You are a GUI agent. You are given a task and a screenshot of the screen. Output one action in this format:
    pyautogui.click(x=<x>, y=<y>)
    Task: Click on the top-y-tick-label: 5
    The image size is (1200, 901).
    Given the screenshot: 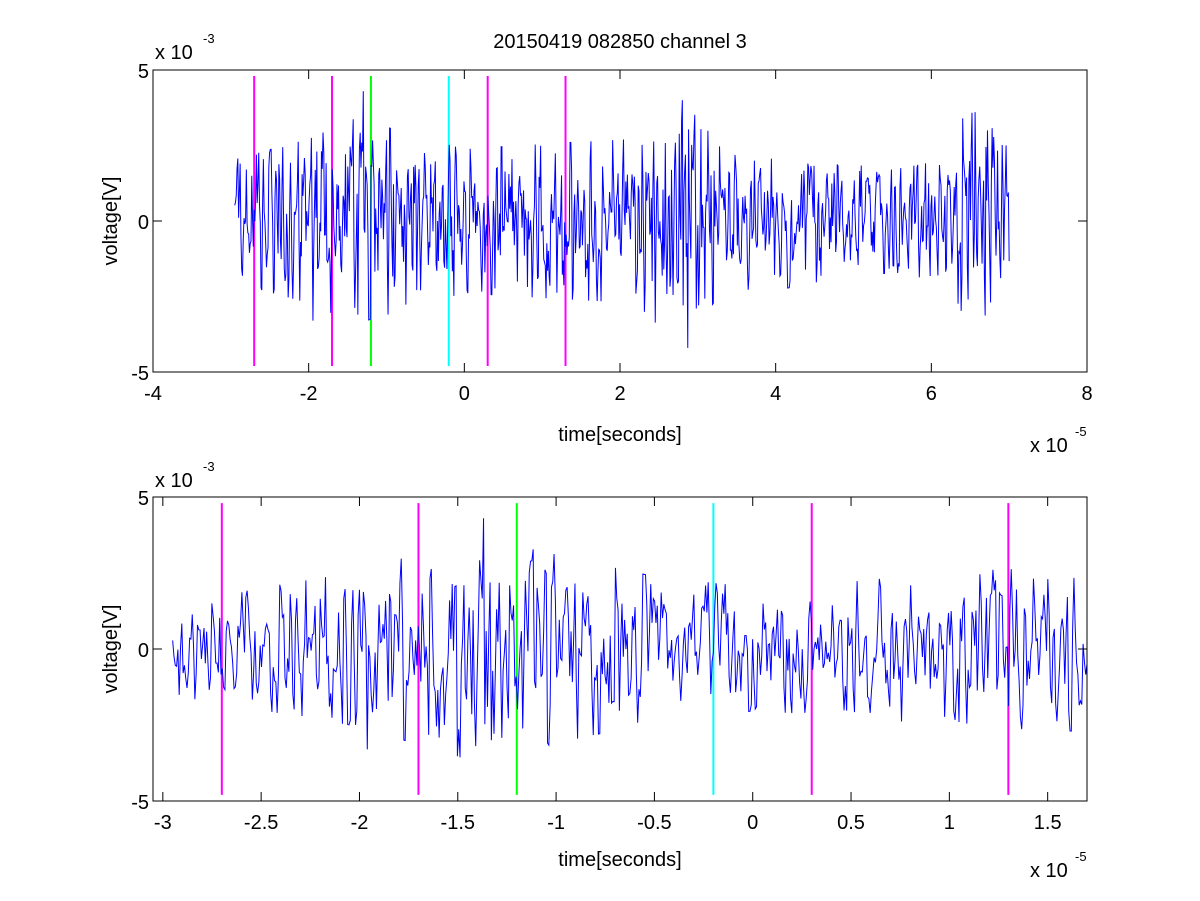 What is the action you would take?
    pyautogui.click(x=143, y=72)
    